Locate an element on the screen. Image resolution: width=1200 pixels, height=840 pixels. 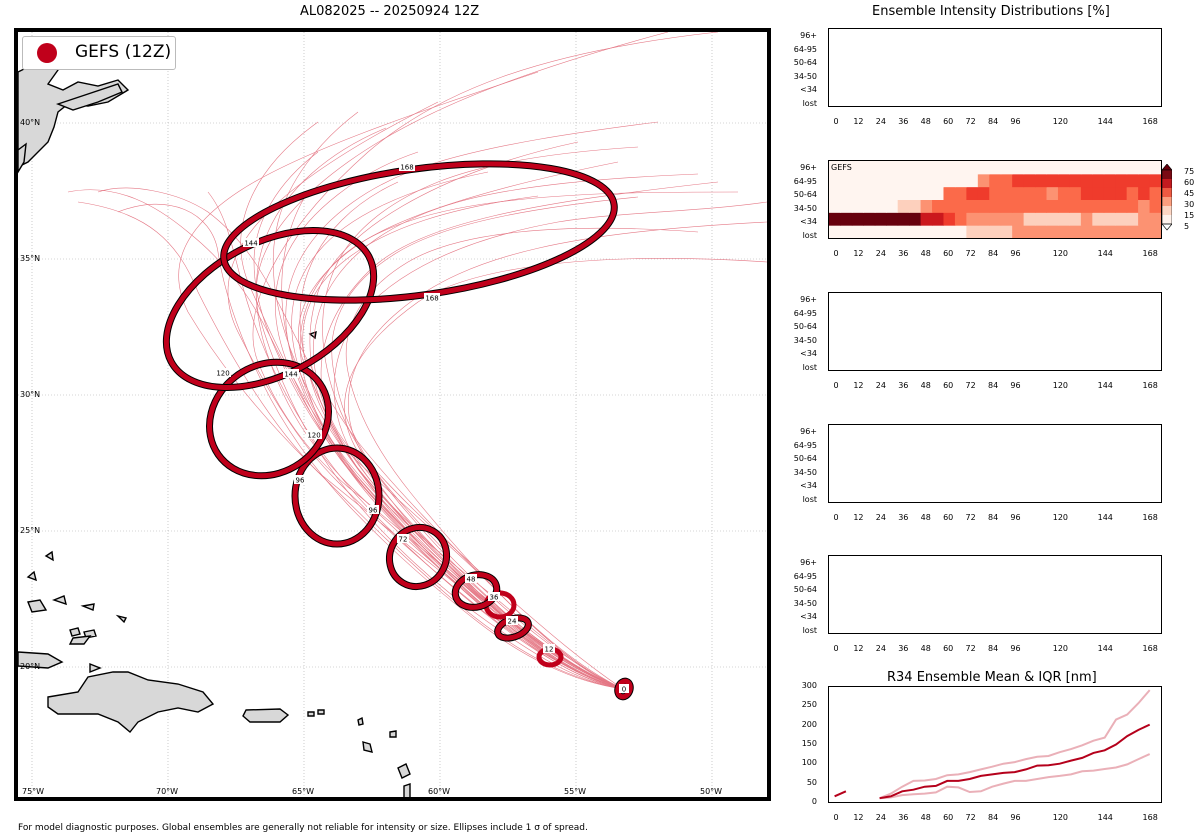
r34-ylabel: 0 is located at coordinates (814, 801).